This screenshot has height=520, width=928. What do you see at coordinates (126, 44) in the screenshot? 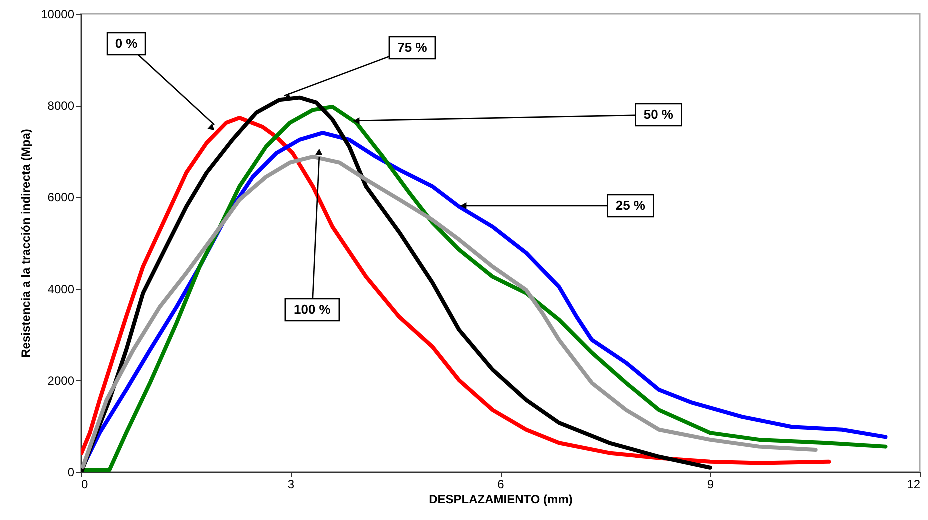
I see `annotation: 0 %` at bounding box center [126, 44].